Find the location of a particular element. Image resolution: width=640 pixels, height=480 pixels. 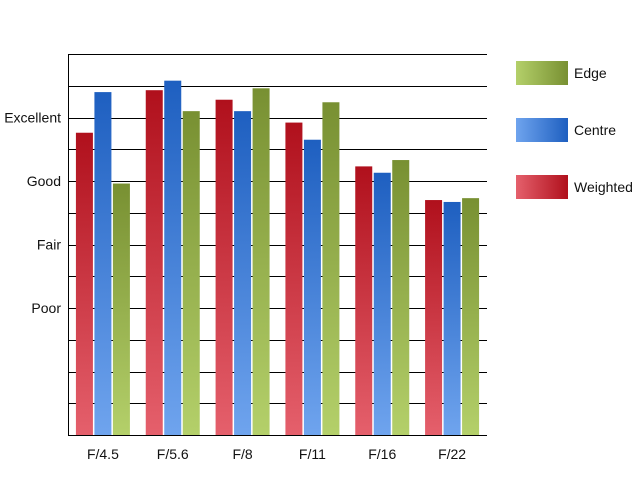

bar-edge-f11 is located at coordinates (331, 268).